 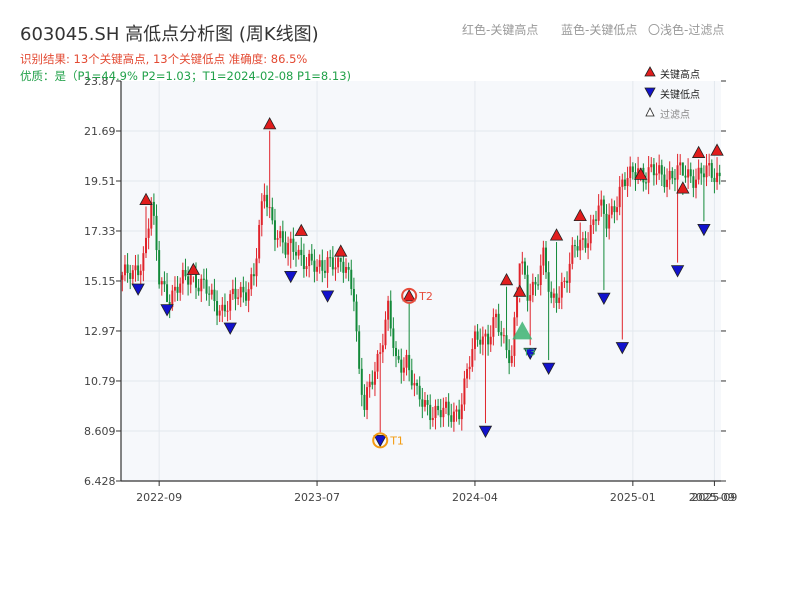 I want to click on y-tick-label: 15.15, so click(x=100, y=281).